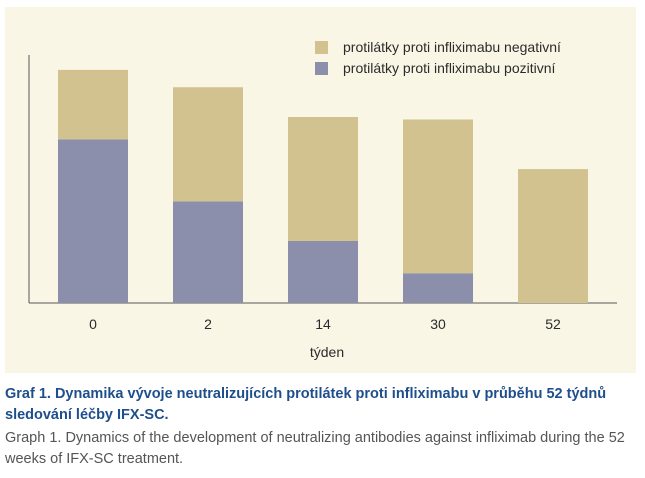 The width and height of the screenshot is (645, 478). Describe the element at coordinates (327, 352) in the screenshot. I see `x-axis-title: týden` at that location.